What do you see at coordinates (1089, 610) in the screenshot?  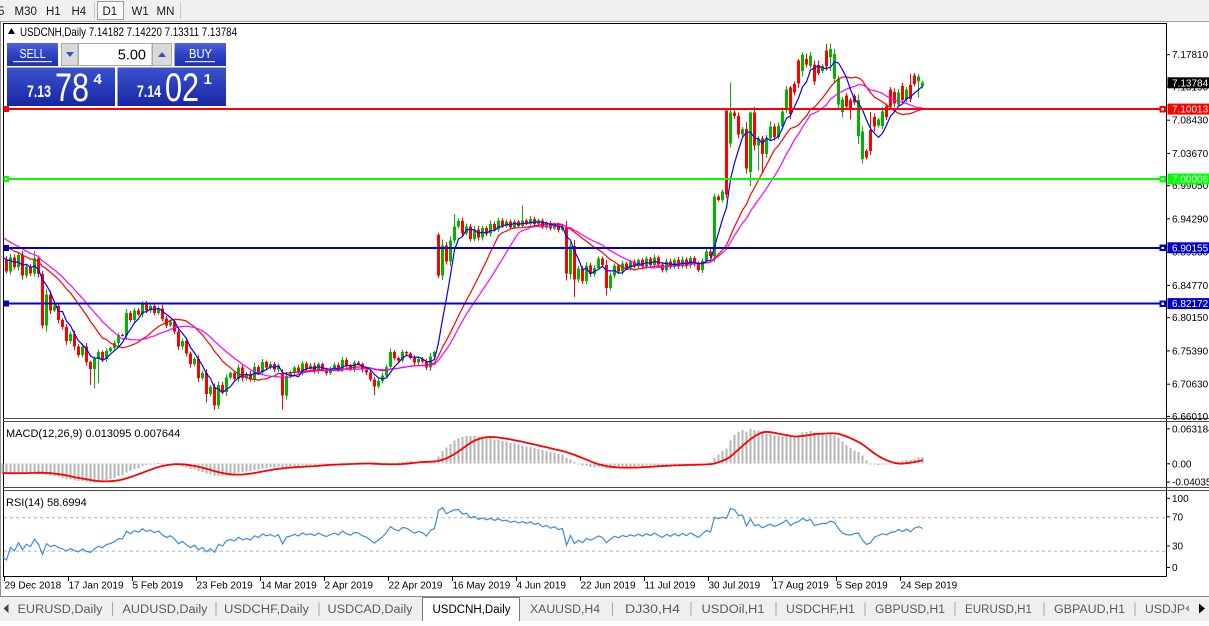 I see `svg-text: GBPAUD,H1` at bounding box center [1089, 610].